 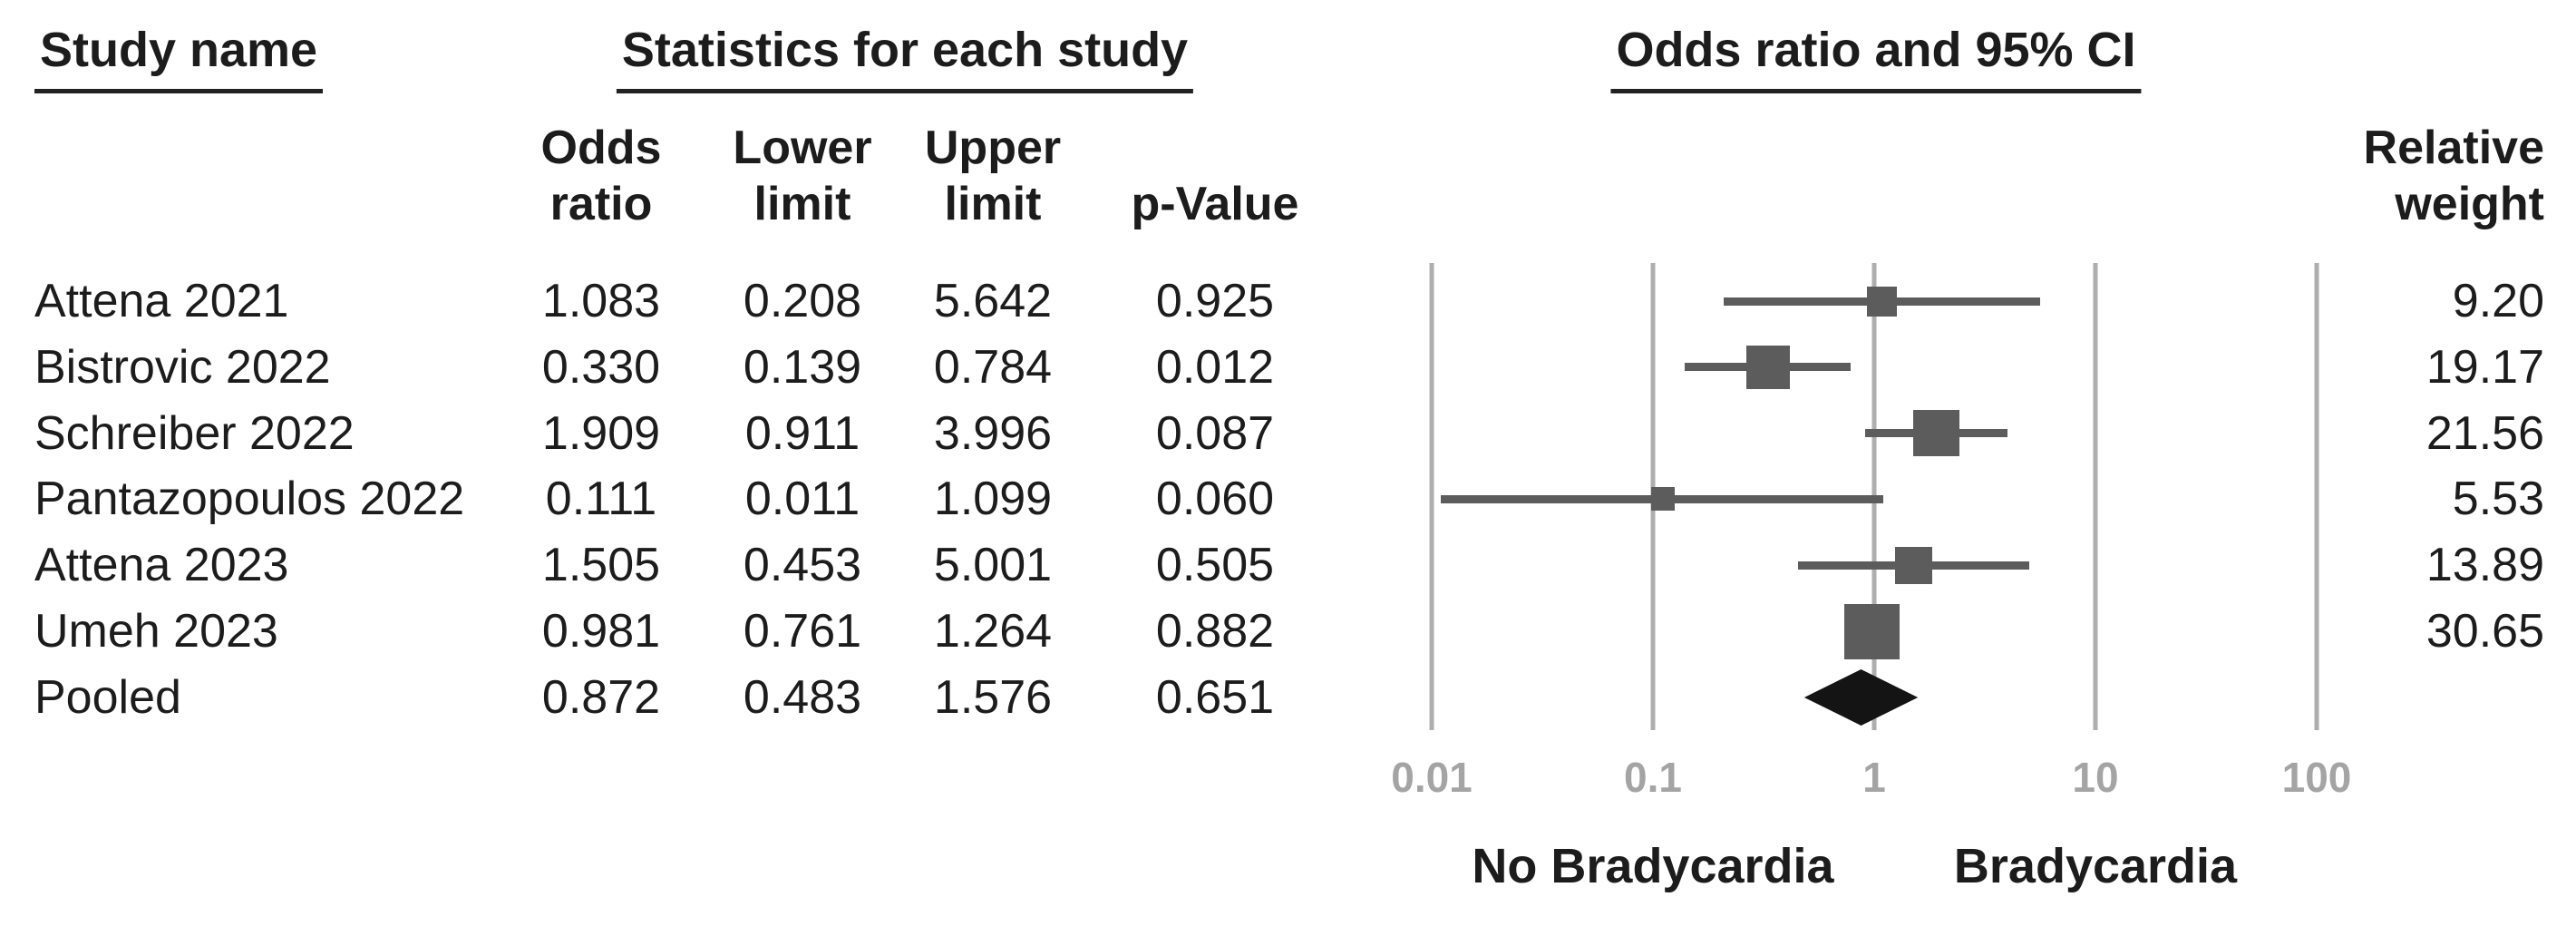 I want to click on odds-ratio-column-header-line1: Odds, so click(x=601, y=148).